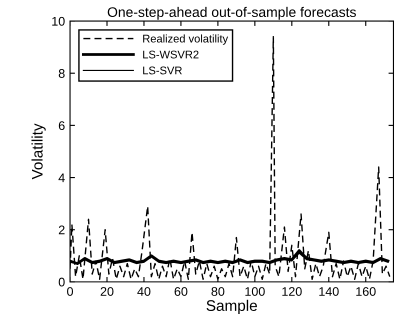  I want to click on y-tick-label: 8, so click(61, 73).